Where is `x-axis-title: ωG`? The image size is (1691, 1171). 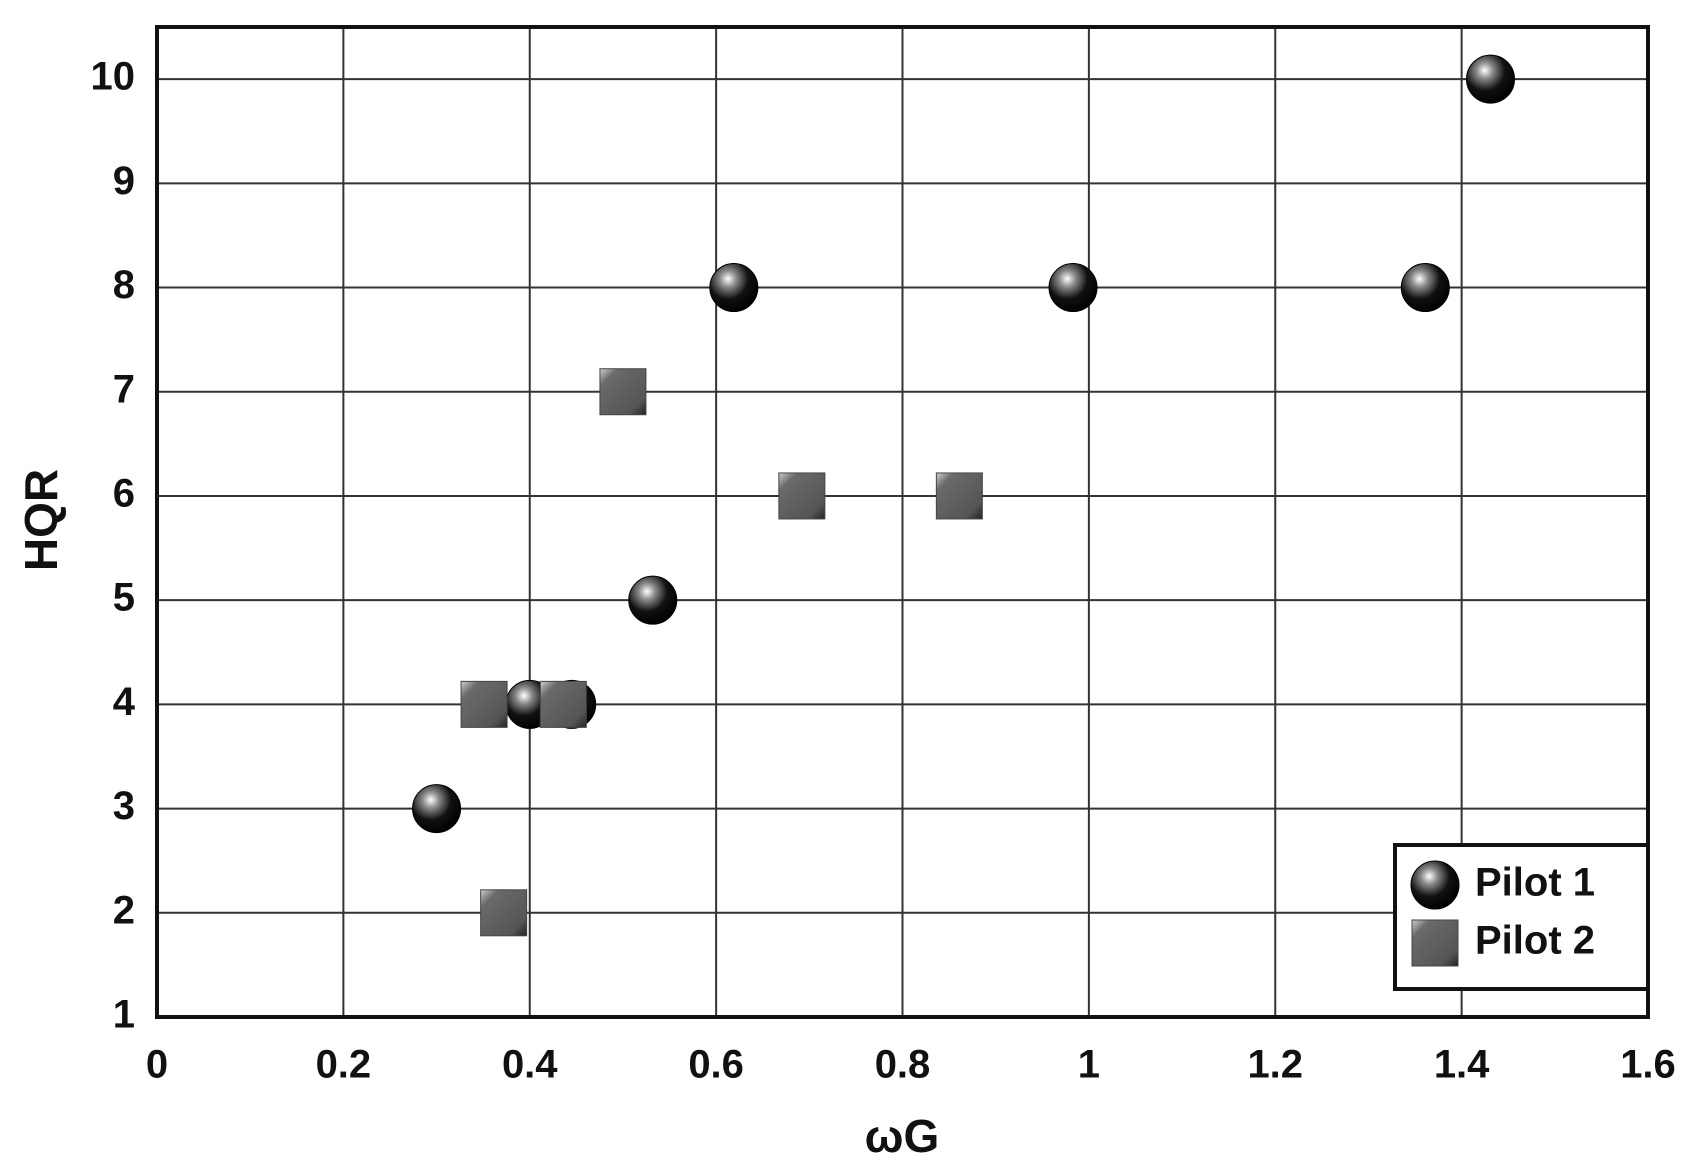
x-axis-title: ωG is located at coordinates (902, 1136).